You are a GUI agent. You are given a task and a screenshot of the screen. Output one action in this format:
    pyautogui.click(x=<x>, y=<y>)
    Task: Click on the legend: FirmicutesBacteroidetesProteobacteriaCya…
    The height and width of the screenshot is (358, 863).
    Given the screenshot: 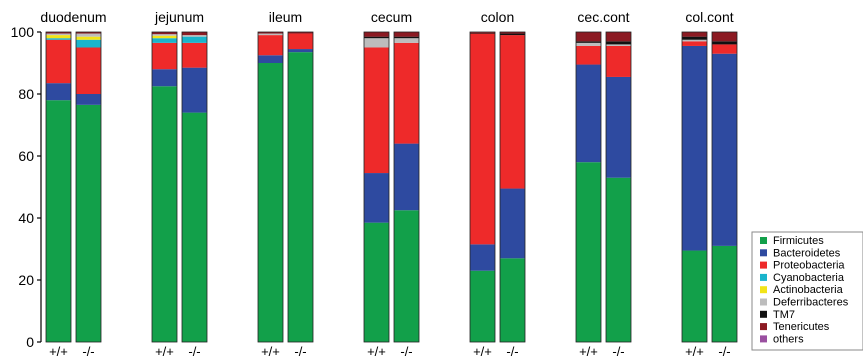 What is the action you would take?
    pyautogui.click(x=807, y=291)
    